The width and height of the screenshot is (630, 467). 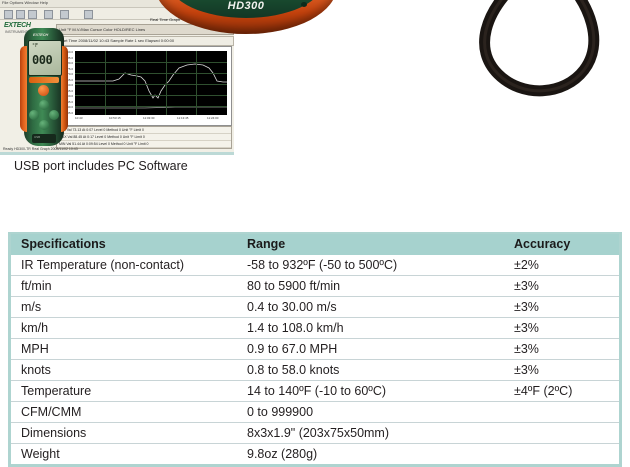 I want to click on software-logo-subtitle: INSTRUMENTS, so click(x=18, y=32).